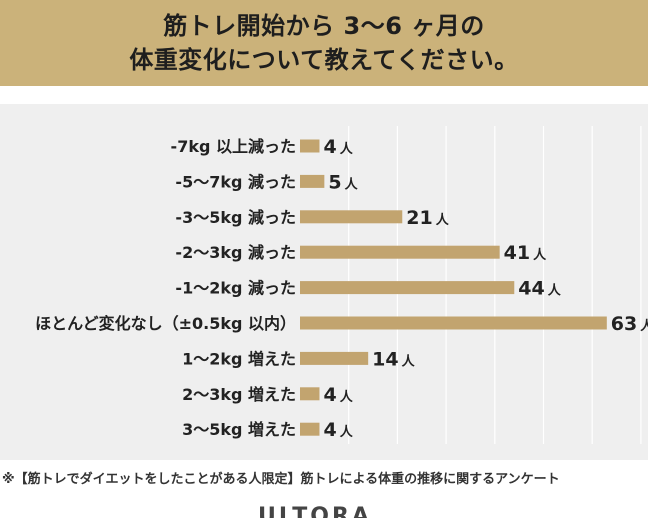 The image size is (648, 518). Describe the element at coordinates (235, 252) in the screenshot. I see `category-label: -2〜3kg 減った` at that location.